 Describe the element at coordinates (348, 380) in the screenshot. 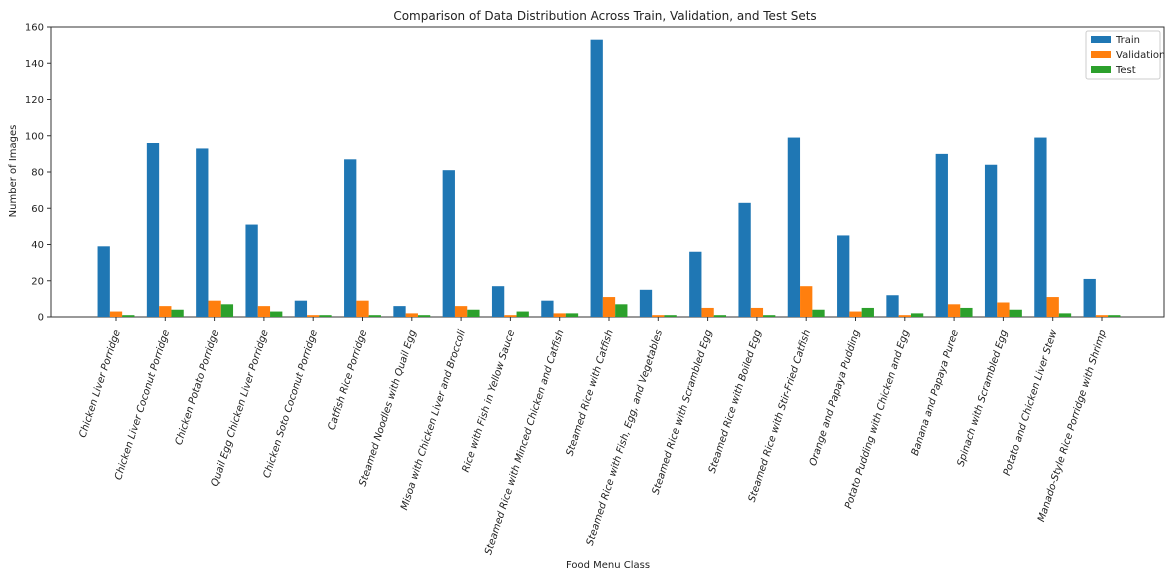

I see `x-tick-label: Catfish Rice Porridge` at that location.